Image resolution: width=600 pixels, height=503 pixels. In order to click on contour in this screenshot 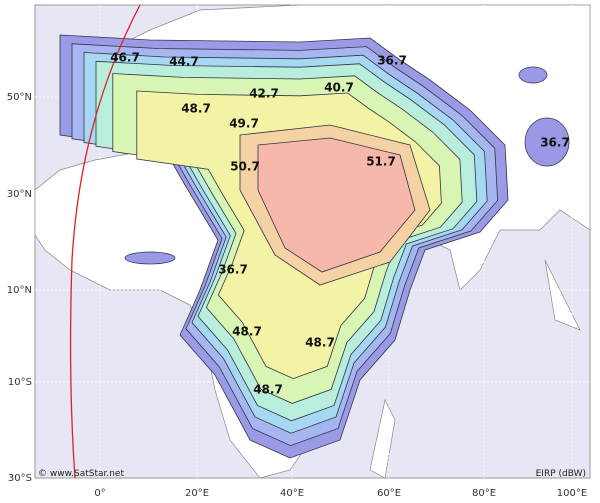, I will do `click(336, 205)`.